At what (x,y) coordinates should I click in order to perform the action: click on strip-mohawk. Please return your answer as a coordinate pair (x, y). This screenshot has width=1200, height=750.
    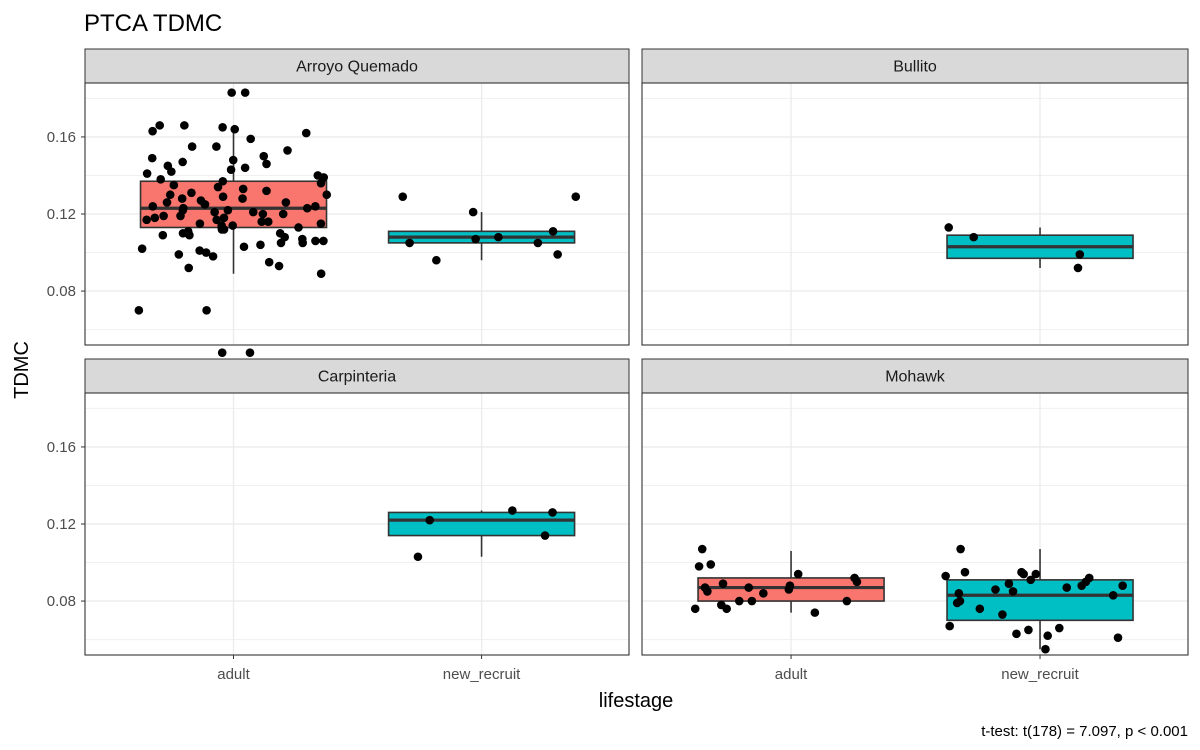
    Looking at the image, I should click on (915, 376).